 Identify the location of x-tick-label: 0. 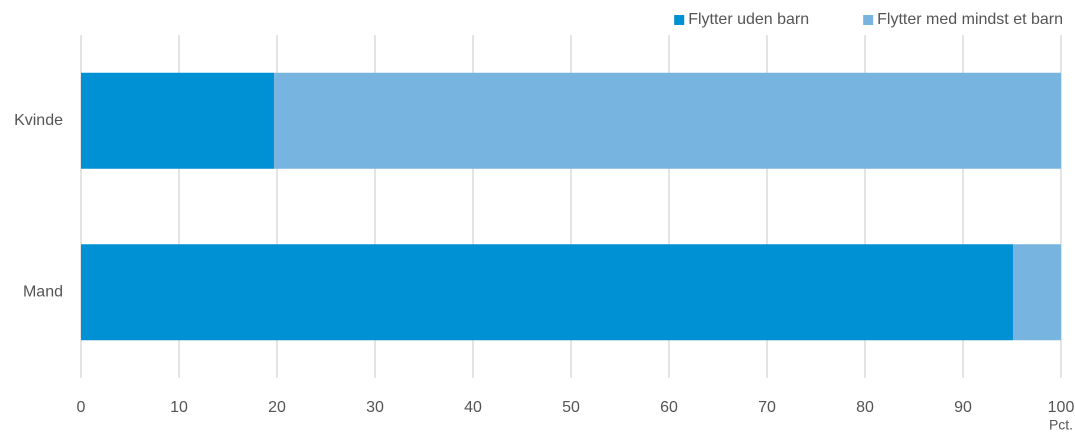
(81, 407).